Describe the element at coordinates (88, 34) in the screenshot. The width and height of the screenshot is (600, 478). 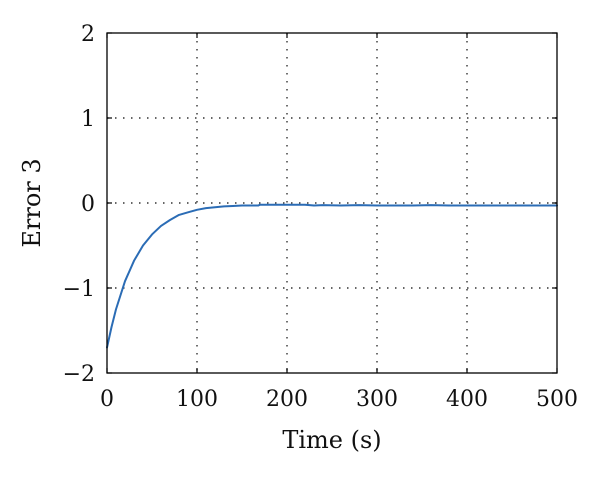
I see `y-tick-label: 2` at that location.